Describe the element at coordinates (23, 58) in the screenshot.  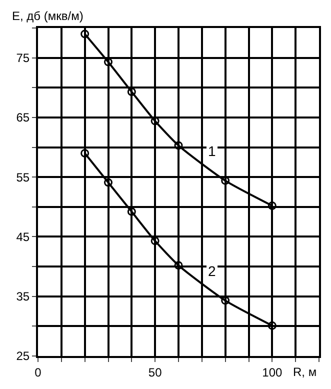
I see `y-tick-label: 75` at that location.